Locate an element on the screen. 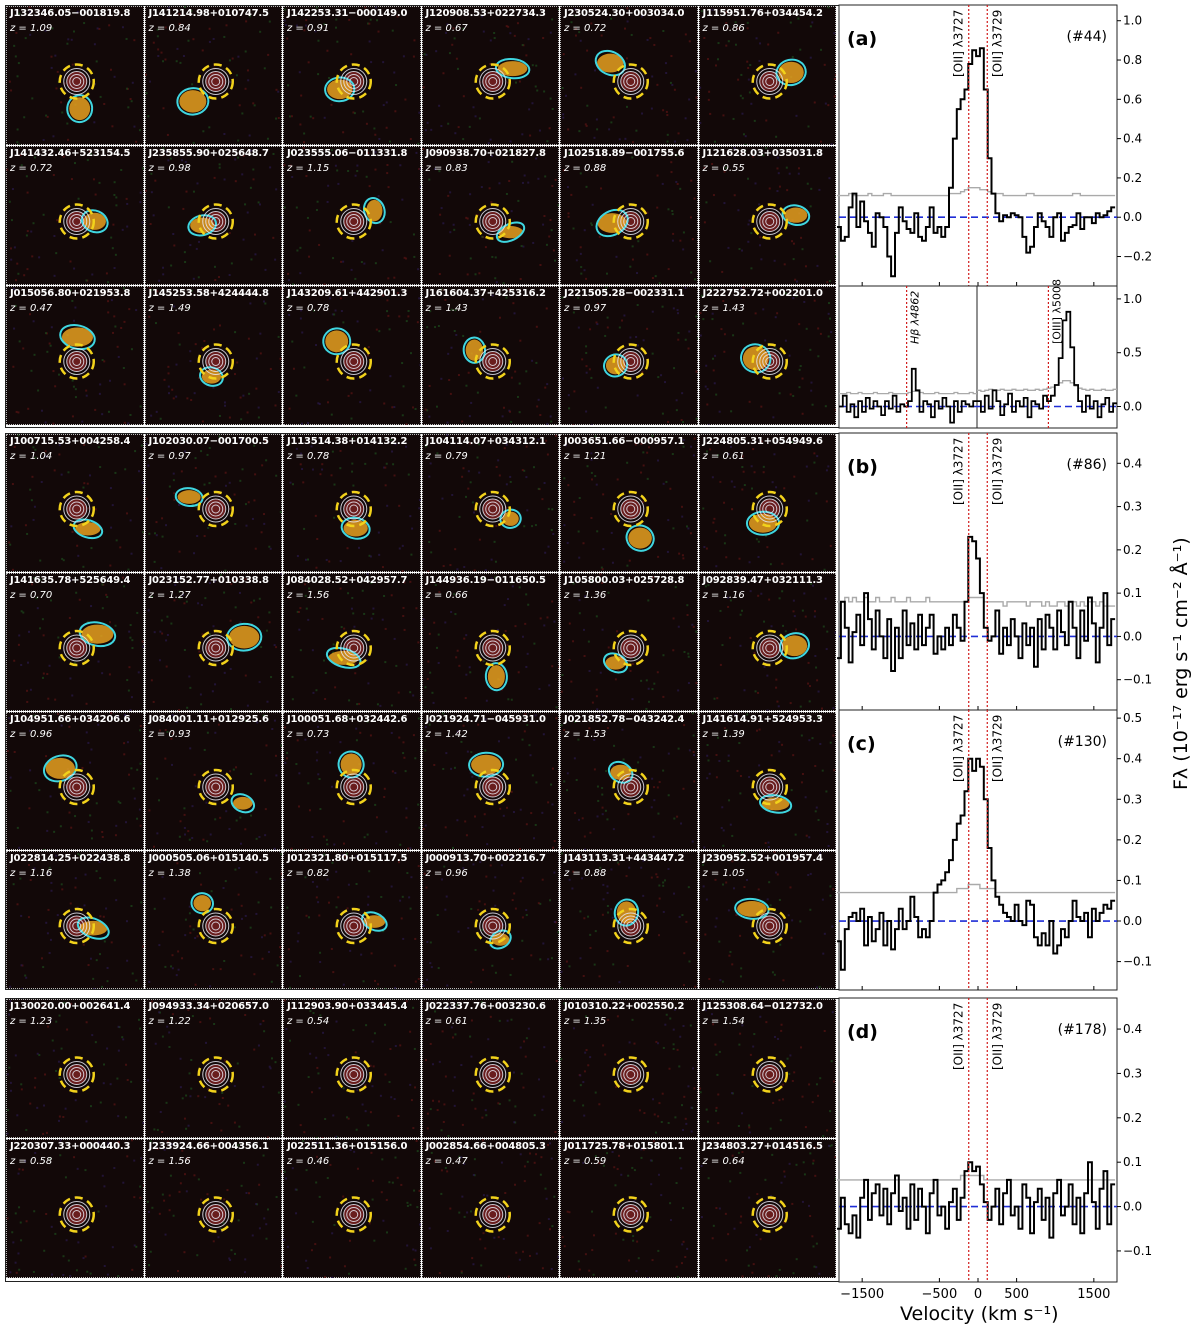  neighbour-galaxy is located at coordinates (337, 341).